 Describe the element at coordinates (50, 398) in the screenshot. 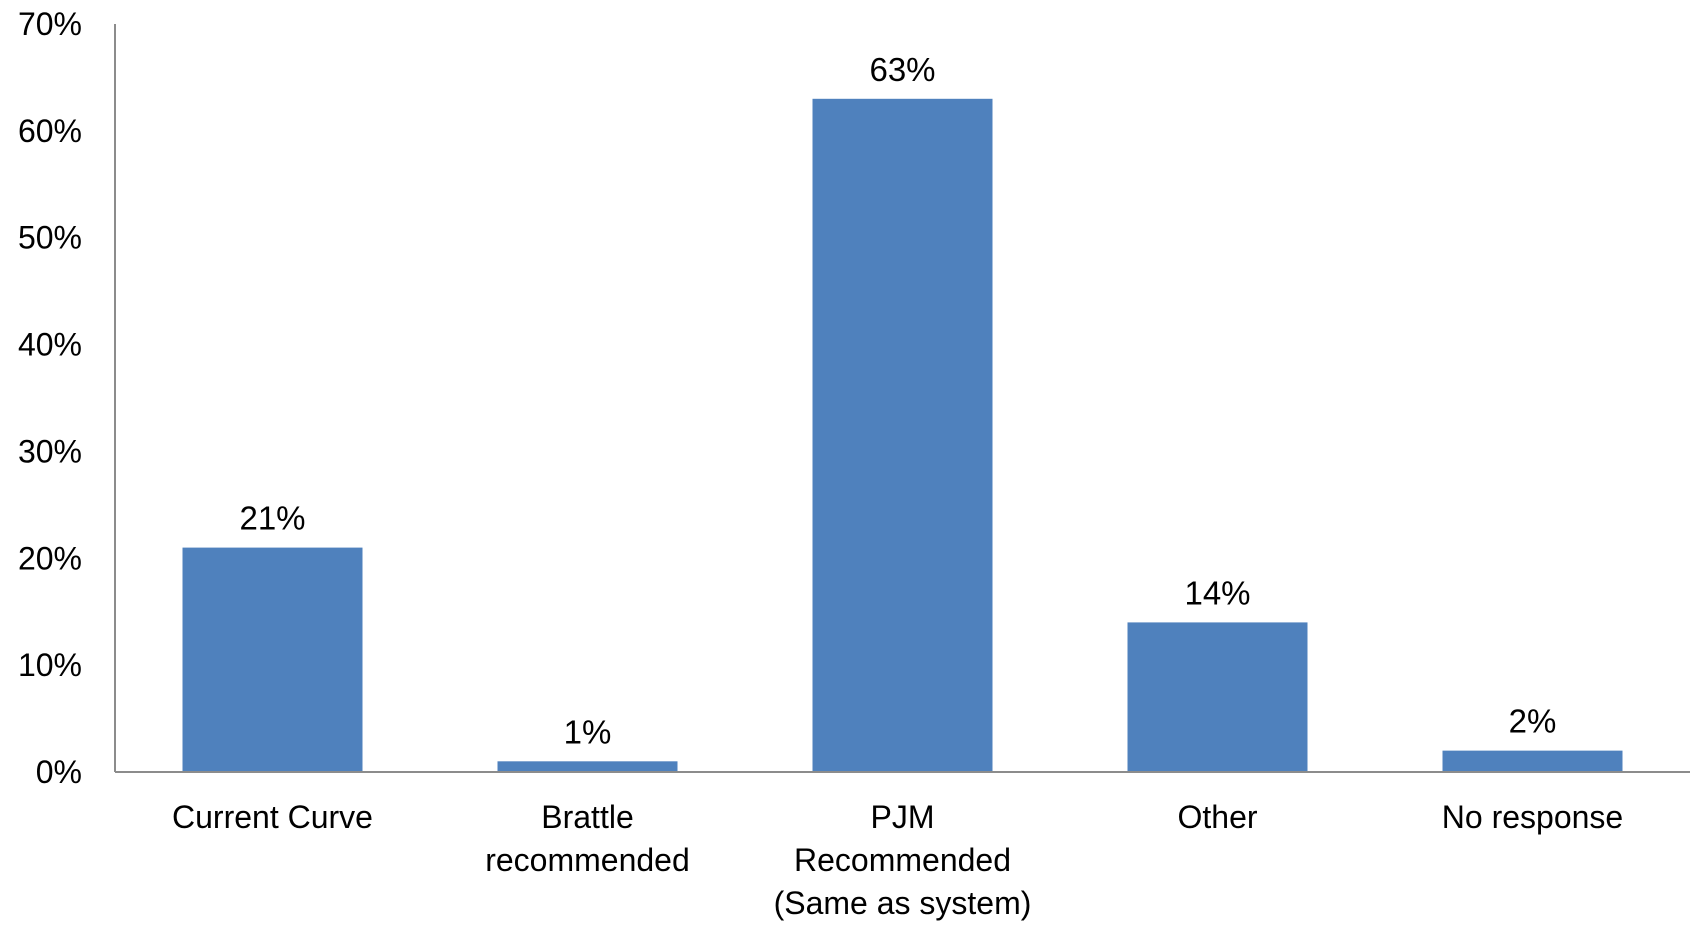

I see `y-axis-tick-labels: 0% 10% 20% 30% 40% 50% 60% 70%` at that location.